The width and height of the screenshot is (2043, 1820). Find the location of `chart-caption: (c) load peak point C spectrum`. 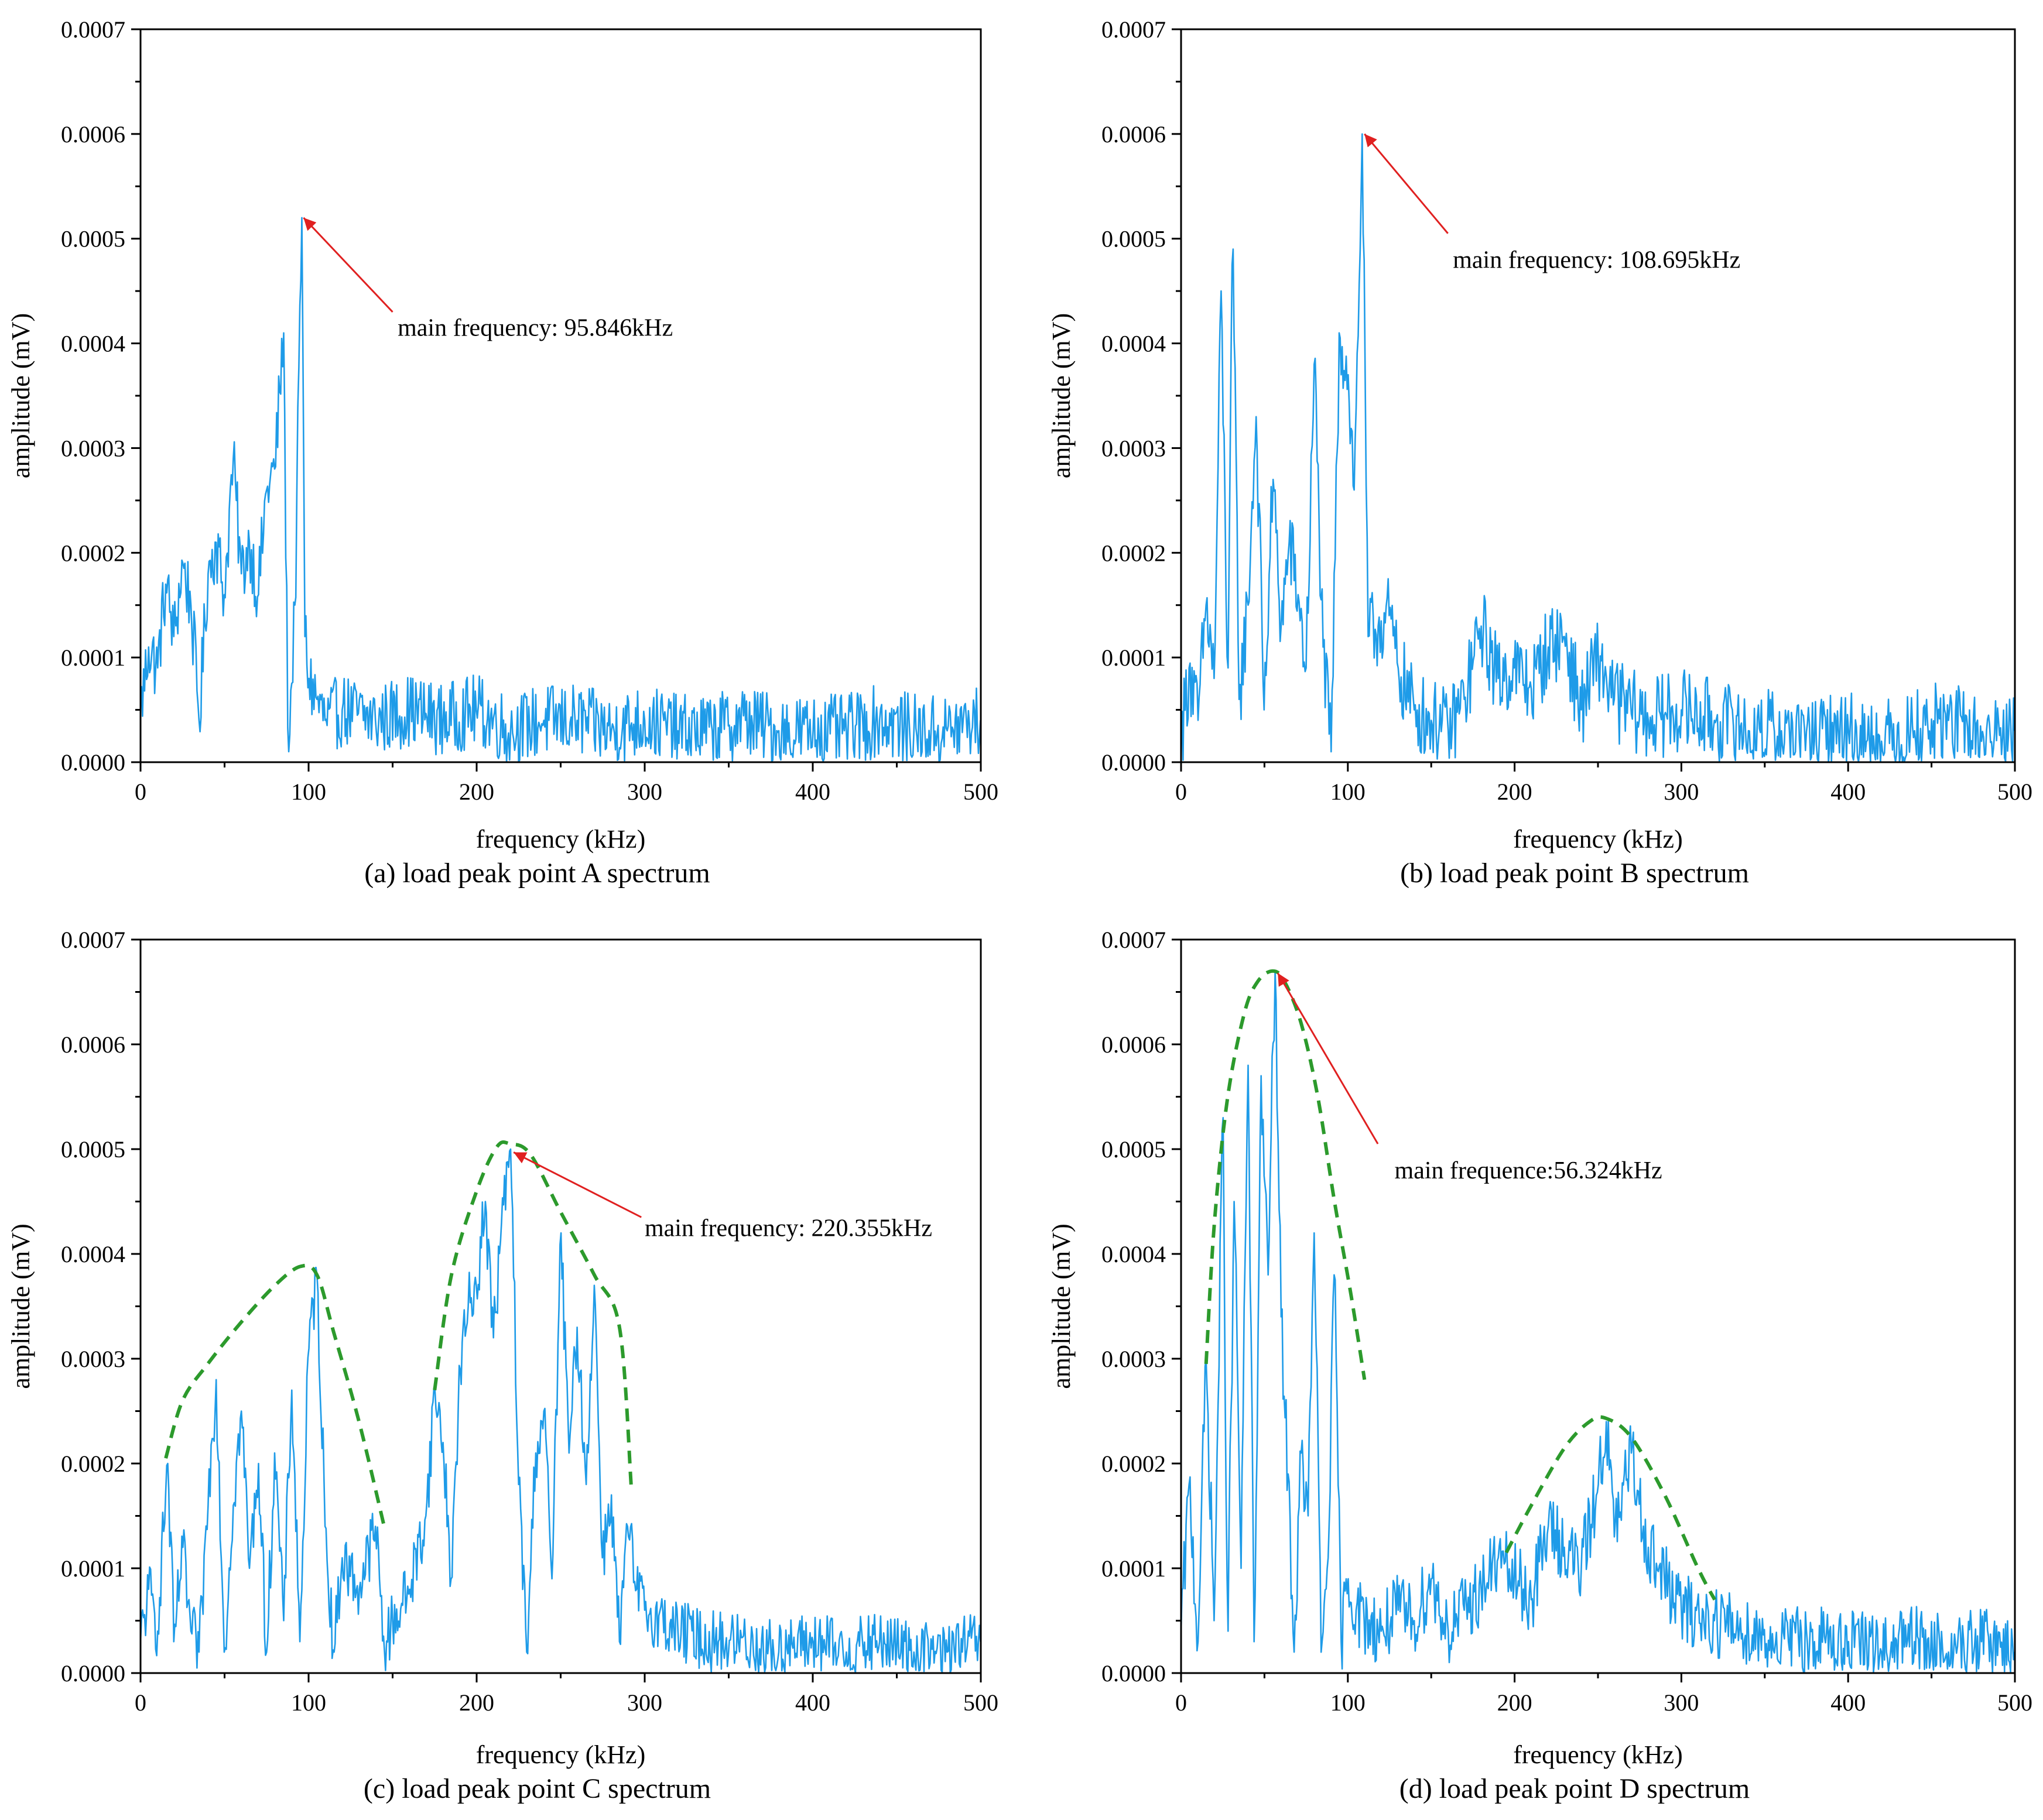

chart-caption: (c) load peak point C spectrum is located at coordinates (537, 1788).